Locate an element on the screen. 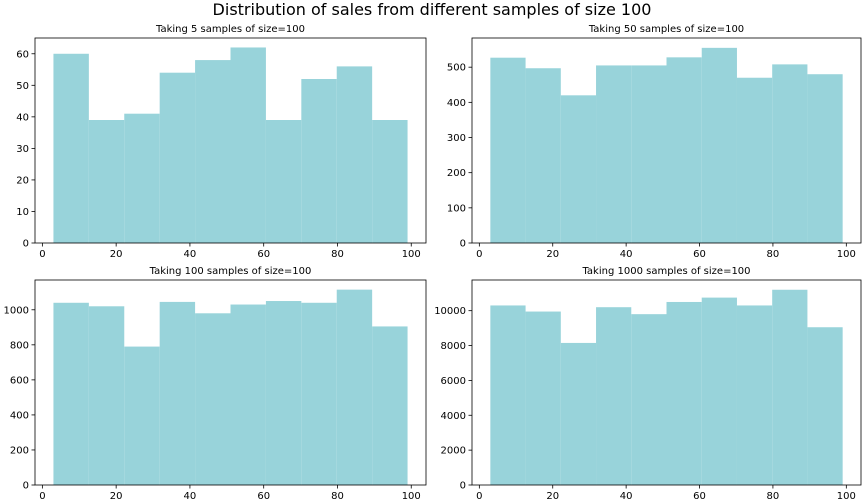  y-tick-label: 500 is located at coordinates (456, 68).